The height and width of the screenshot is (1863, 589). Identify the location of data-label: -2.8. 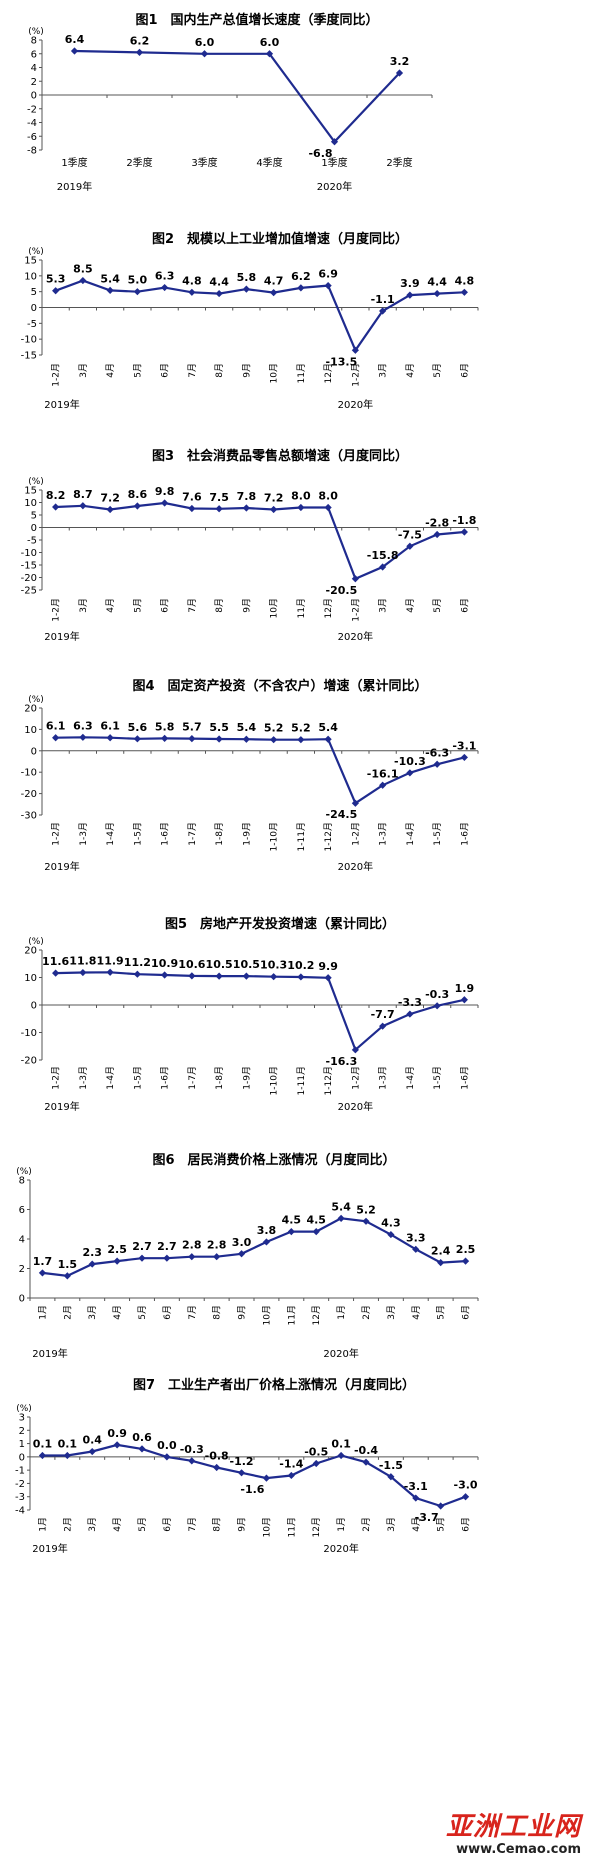
(437, 523).